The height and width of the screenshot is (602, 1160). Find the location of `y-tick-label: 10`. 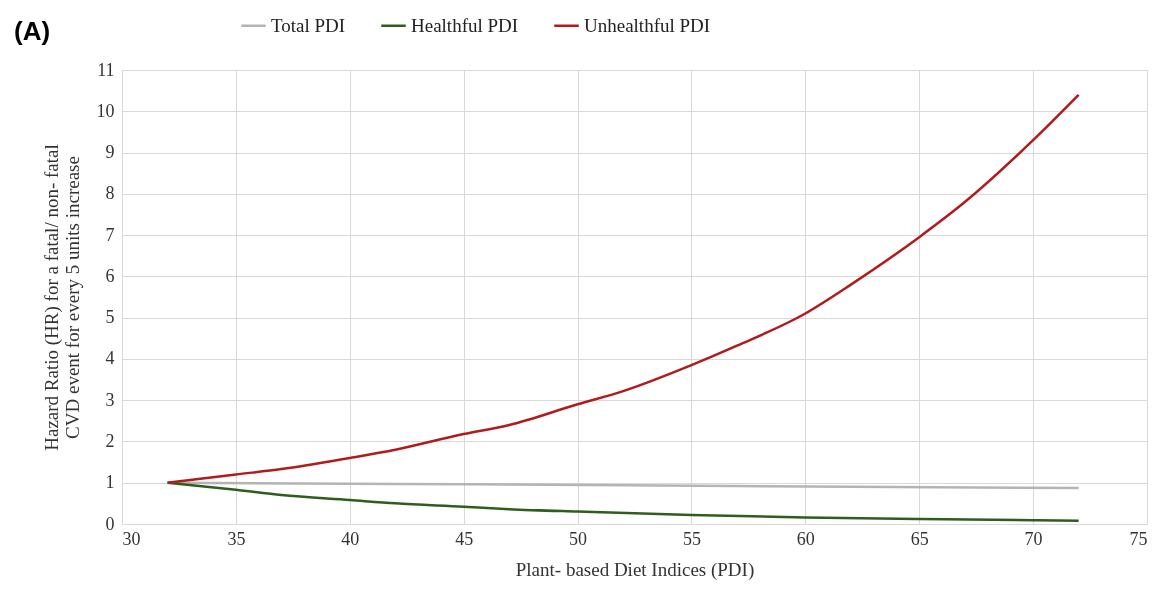

y-tick-label: 10 is located at coordinates (105, 110).